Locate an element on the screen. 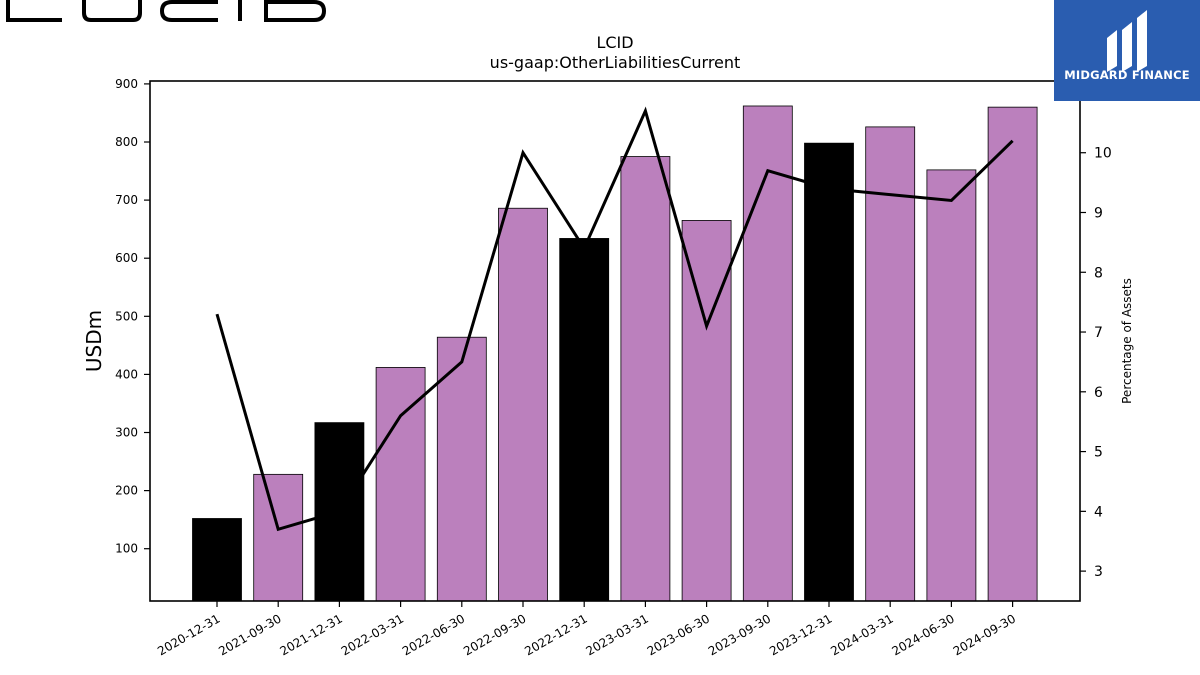  x-tick-label: 2023-06-30 is located at coordinates (678, 634).